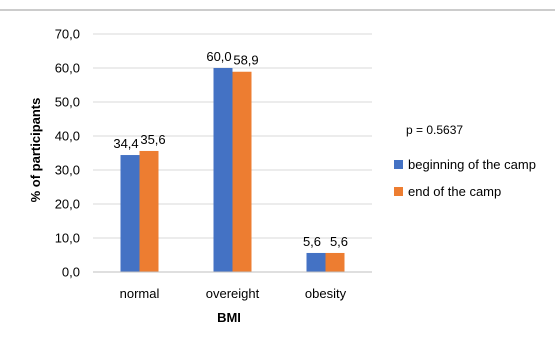 This screenshot has width=555, height=337. I want to click on y-tick-label: 20,0, so click(67, 204).